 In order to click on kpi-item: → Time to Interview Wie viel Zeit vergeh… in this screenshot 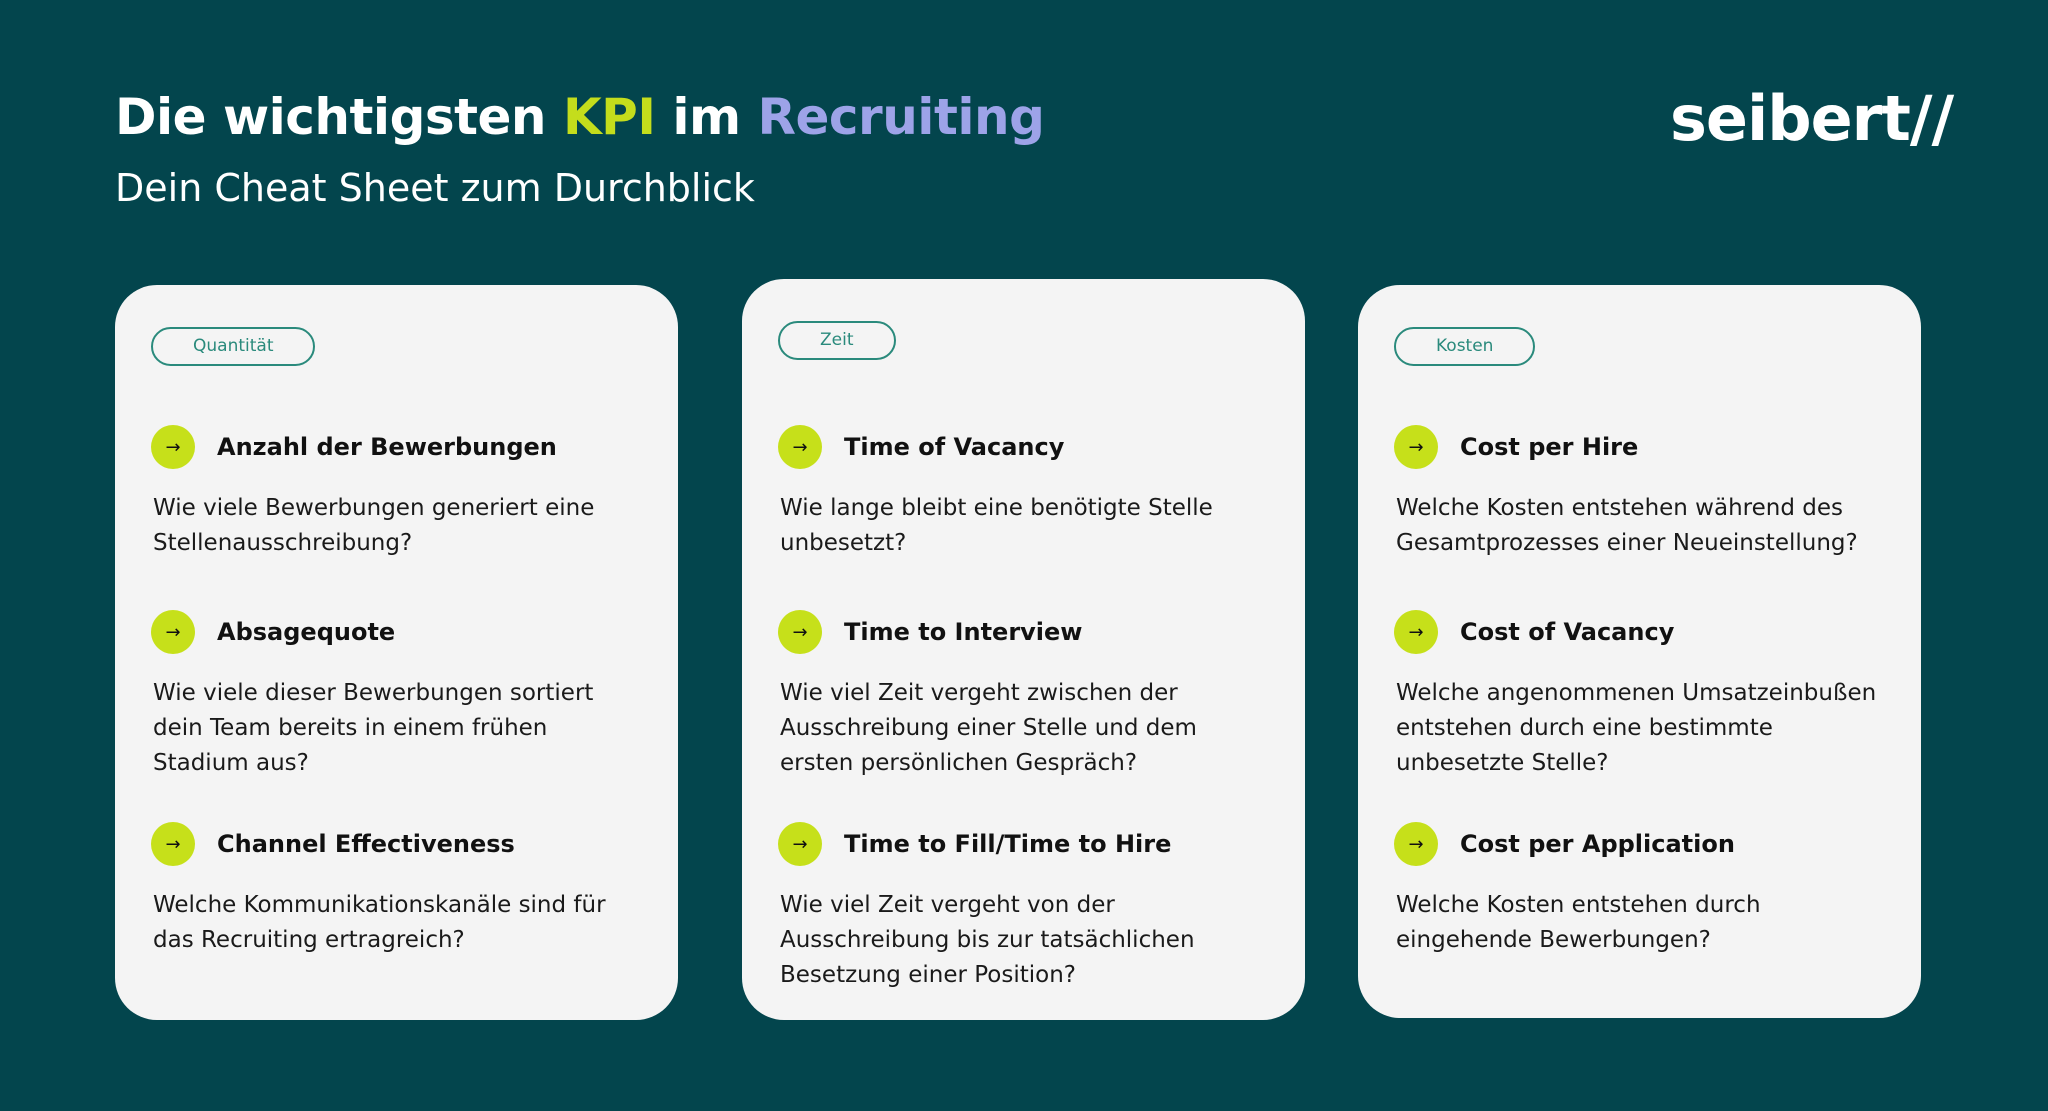, I will do `click(1026, 695)`.